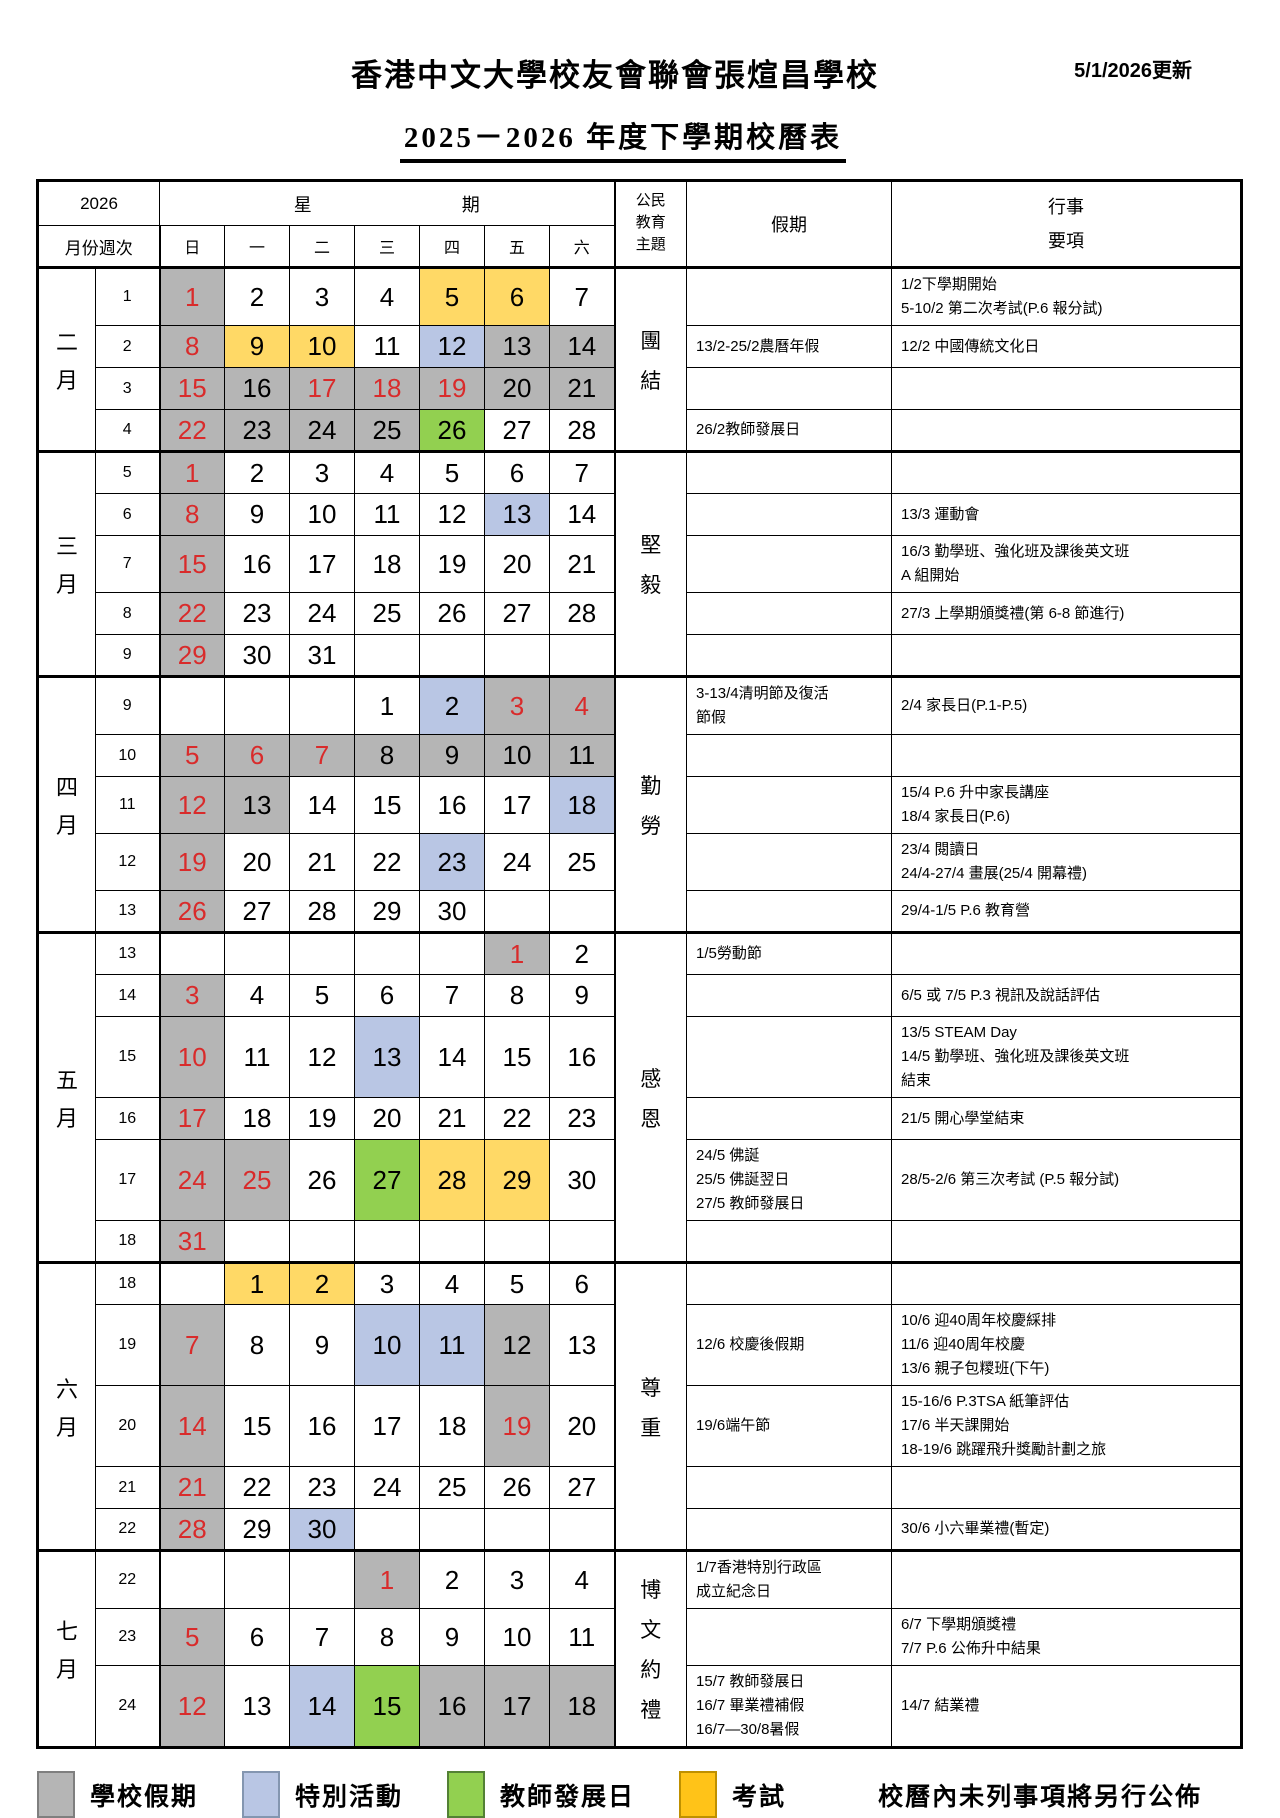 Image resolution: width=1280 pixels, height=1818 pixels. I want to click on week-row: 16 17 18 19 20 21 22 23 21/5 開心學堂結束, so click(640, 1118).